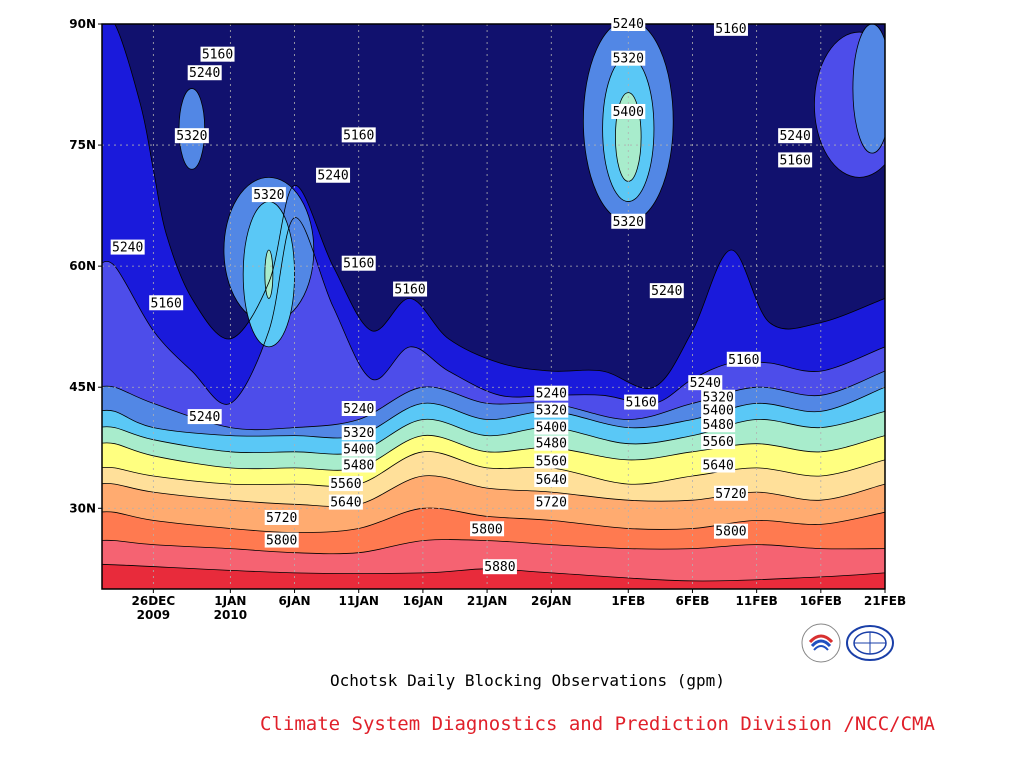 This screenshot has width=1024, height=768. Describe the element at coordinates (821, 601) in the screenshot. I see `x-tick-label: 16FEB` at that location.